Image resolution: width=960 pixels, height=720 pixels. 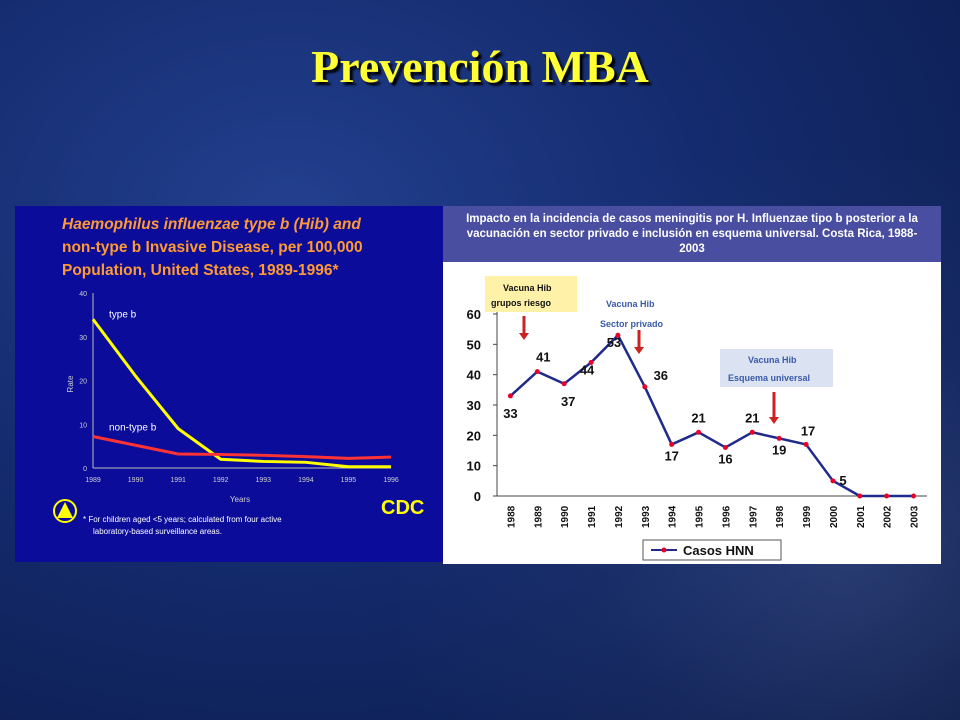 What do you see at coordinates (178, 480) in the screenshot?
I see `left-x-tick-label: 1991` at bounding box center [178, 480].